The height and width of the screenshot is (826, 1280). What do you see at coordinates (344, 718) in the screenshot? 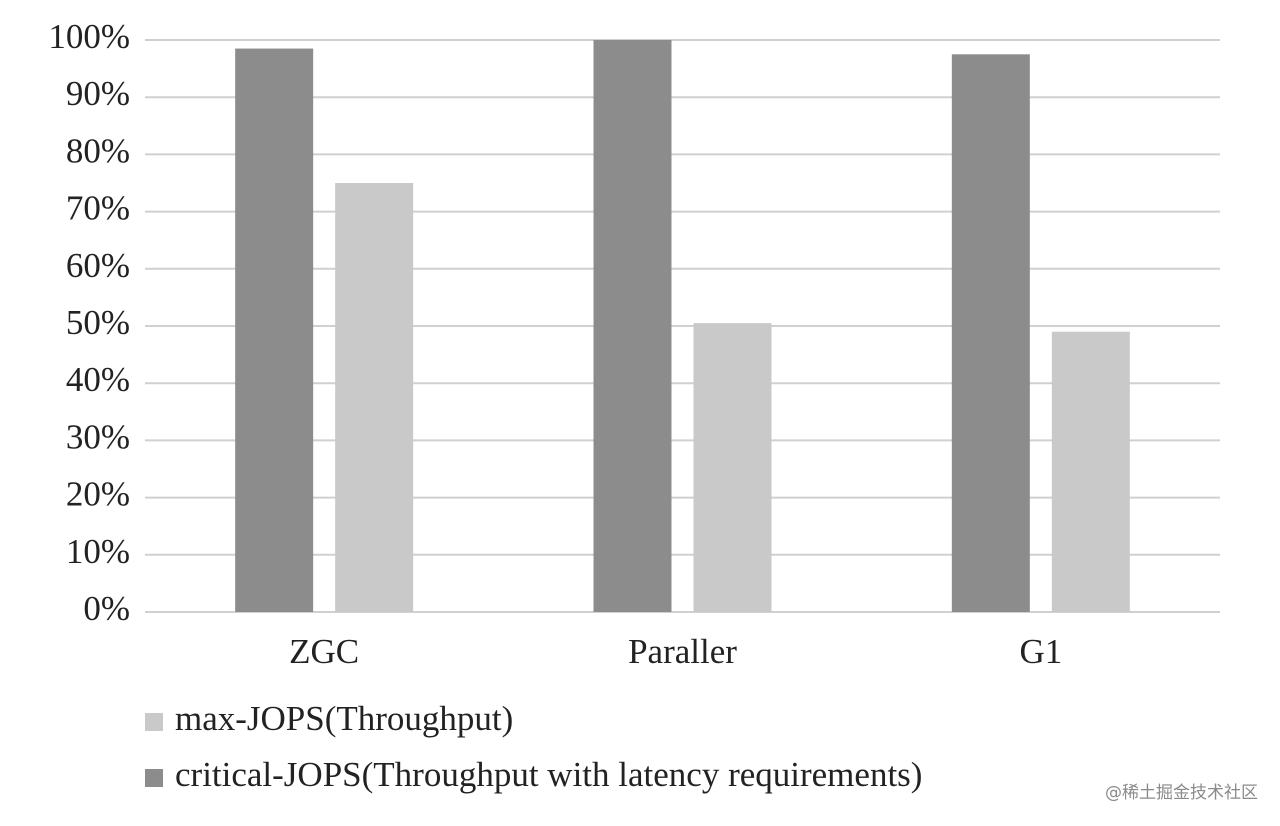
I see `legend-label: max-JOPS(Throughput)` at bounding box center [344, 718].